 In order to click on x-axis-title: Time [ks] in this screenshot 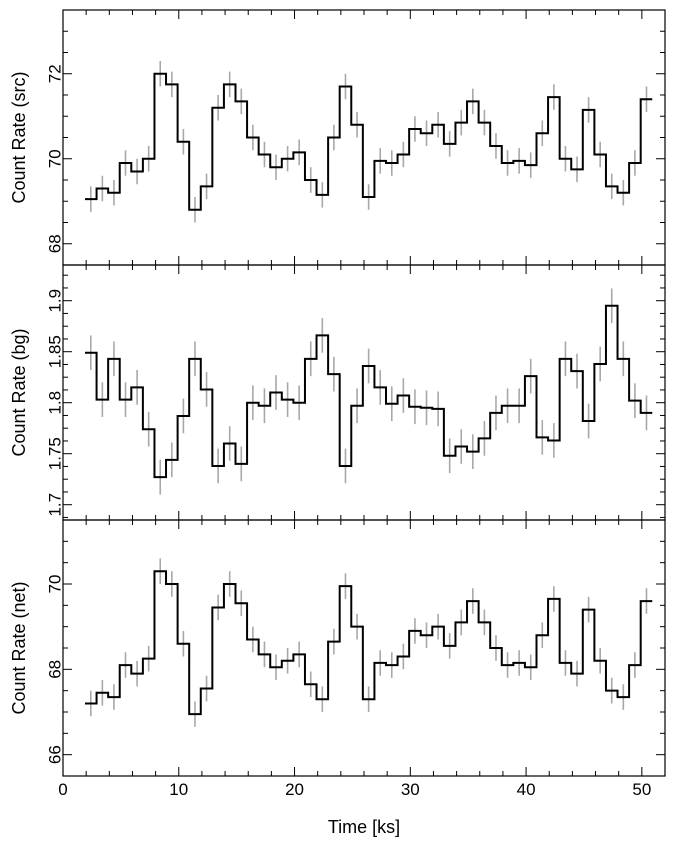, I will do `click(364, 827)`.